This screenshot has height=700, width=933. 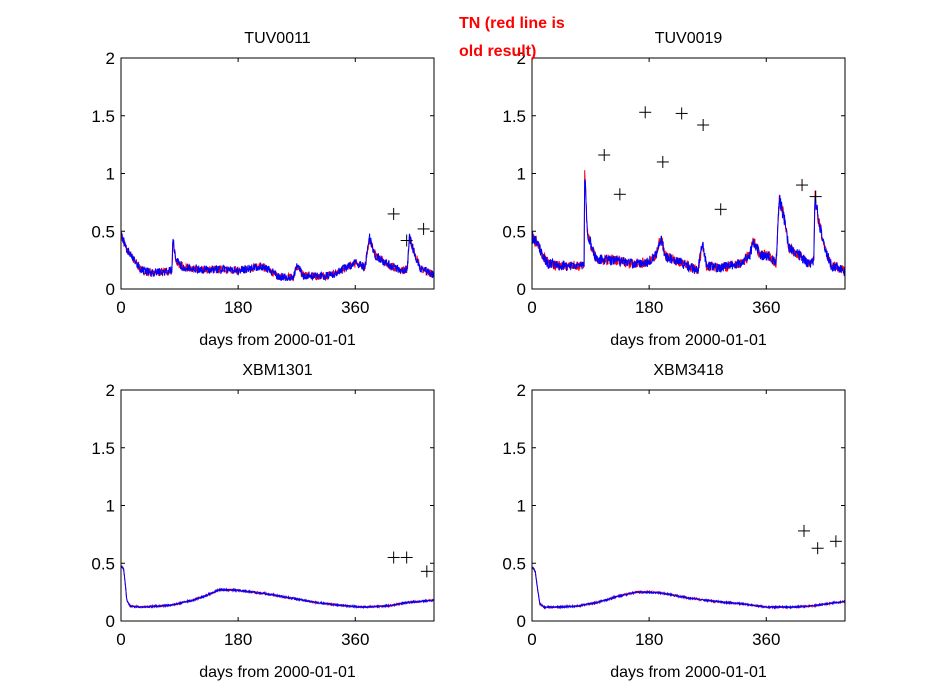 What do you see at coordinates (512, 38) in the screenshot?
I see `chart-annotation: TN (red line is old result)` at bounding box center [512, 38].